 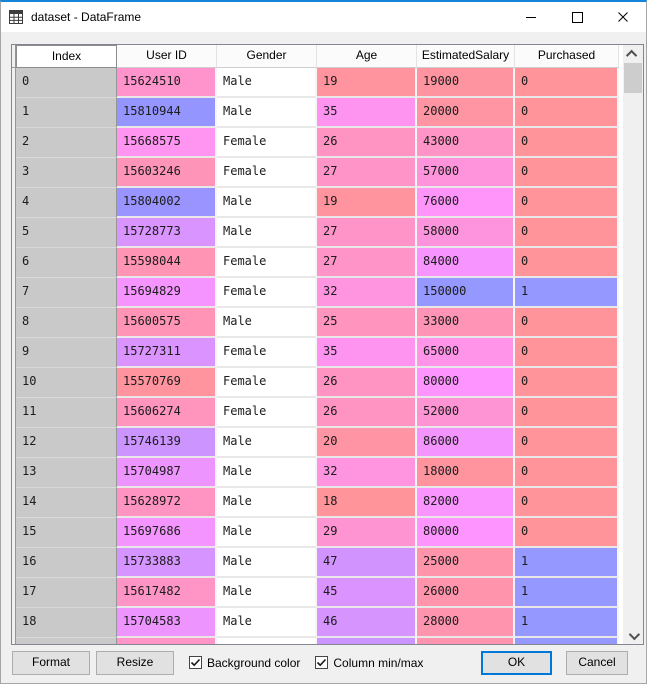 I want to click on table-cell: 15804002, so click(x=167, y=203).